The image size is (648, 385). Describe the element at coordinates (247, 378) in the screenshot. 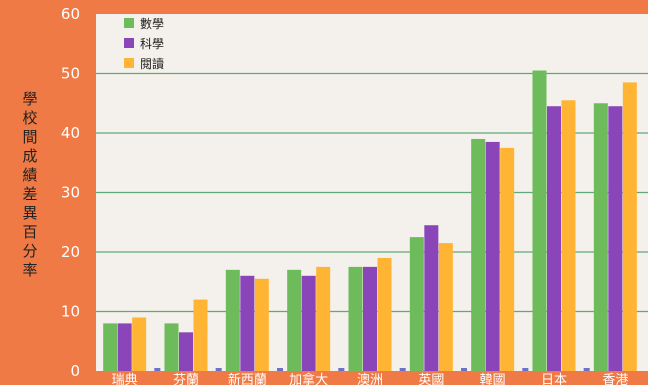

I see `x-category-label: 新西蘭` at that location.